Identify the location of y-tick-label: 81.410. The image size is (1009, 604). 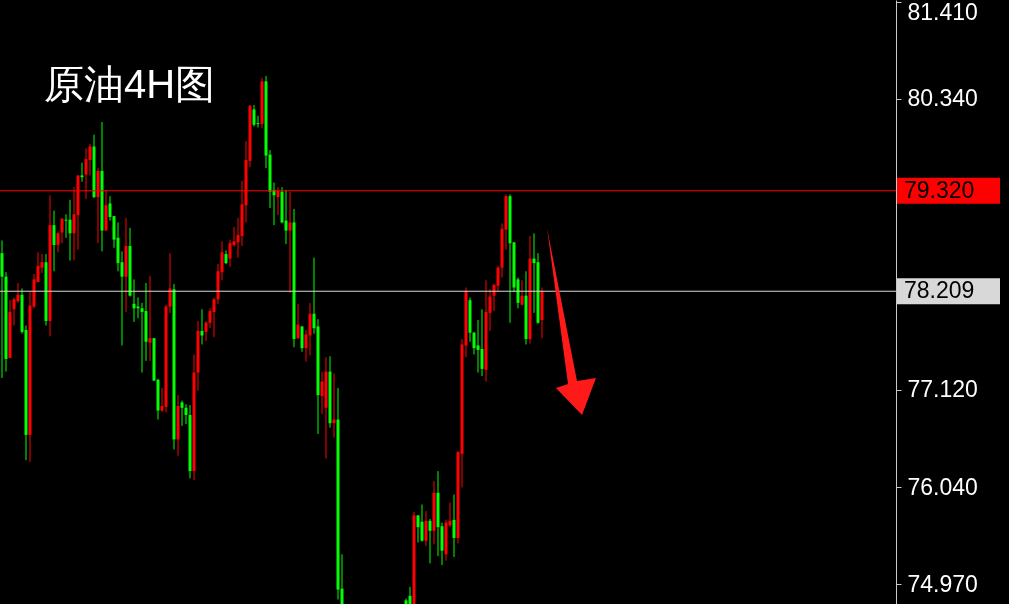
(942, 13).